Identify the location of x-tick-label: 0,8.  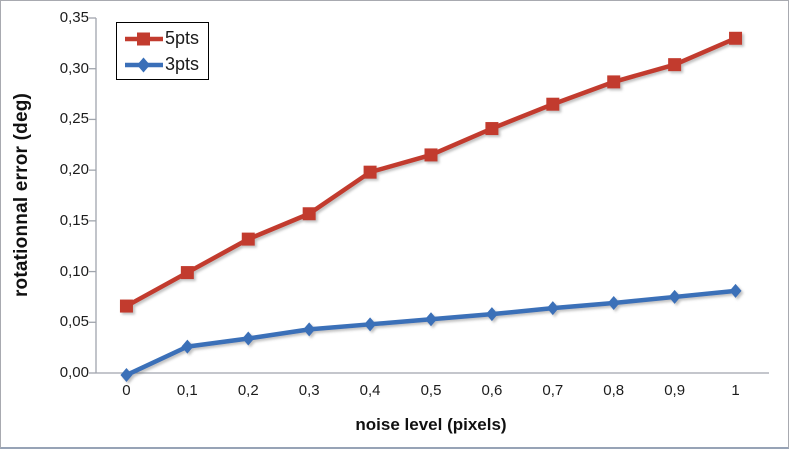
(614, 390).